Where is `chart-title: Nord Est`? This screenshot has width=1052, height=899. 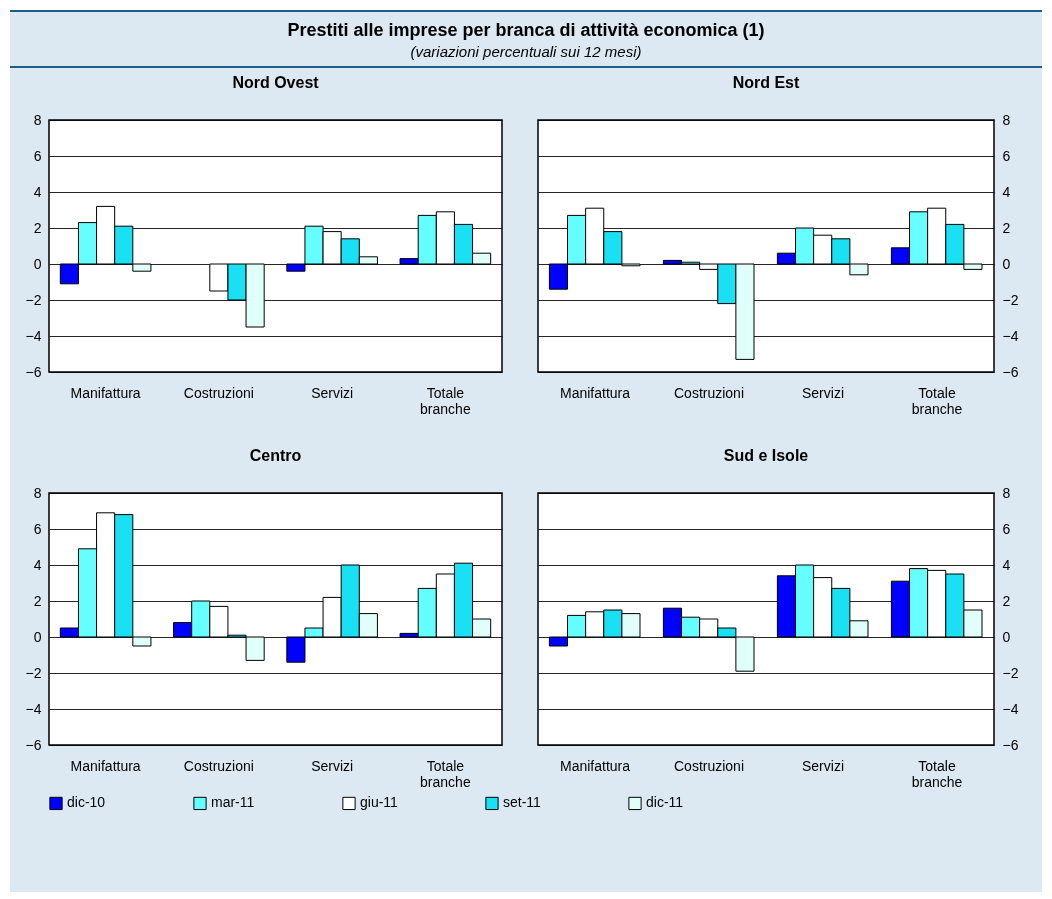
chart-title: Nord Est is located at coordinates (766, 82).